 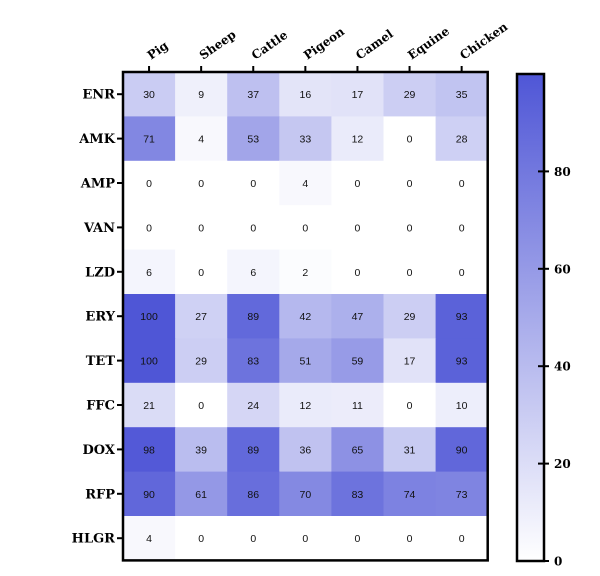 I want to click on cell-value-rfp-cattle: 86, so click(x=253, y=495).